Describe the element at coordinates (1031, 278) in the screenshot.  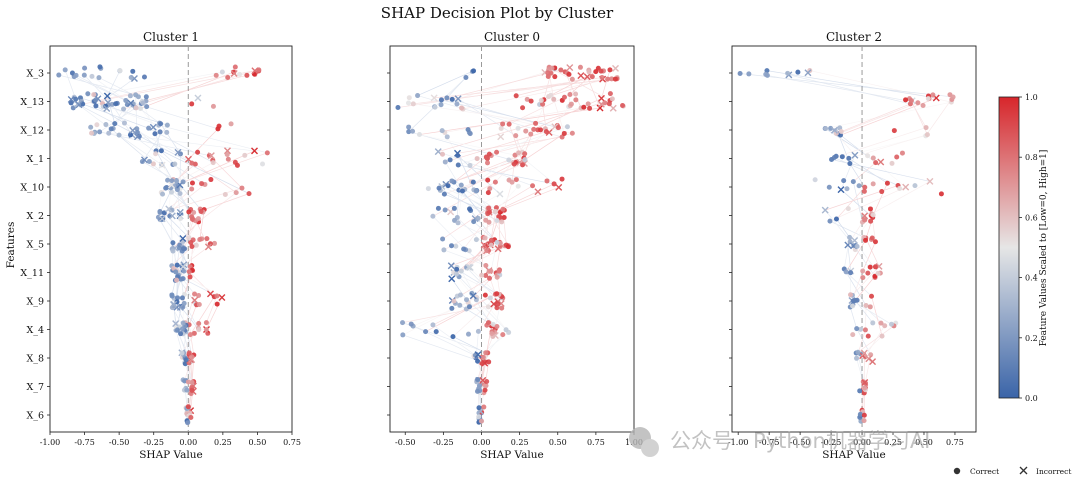
I see `colorbar-tick-label: 0.4` at that location.